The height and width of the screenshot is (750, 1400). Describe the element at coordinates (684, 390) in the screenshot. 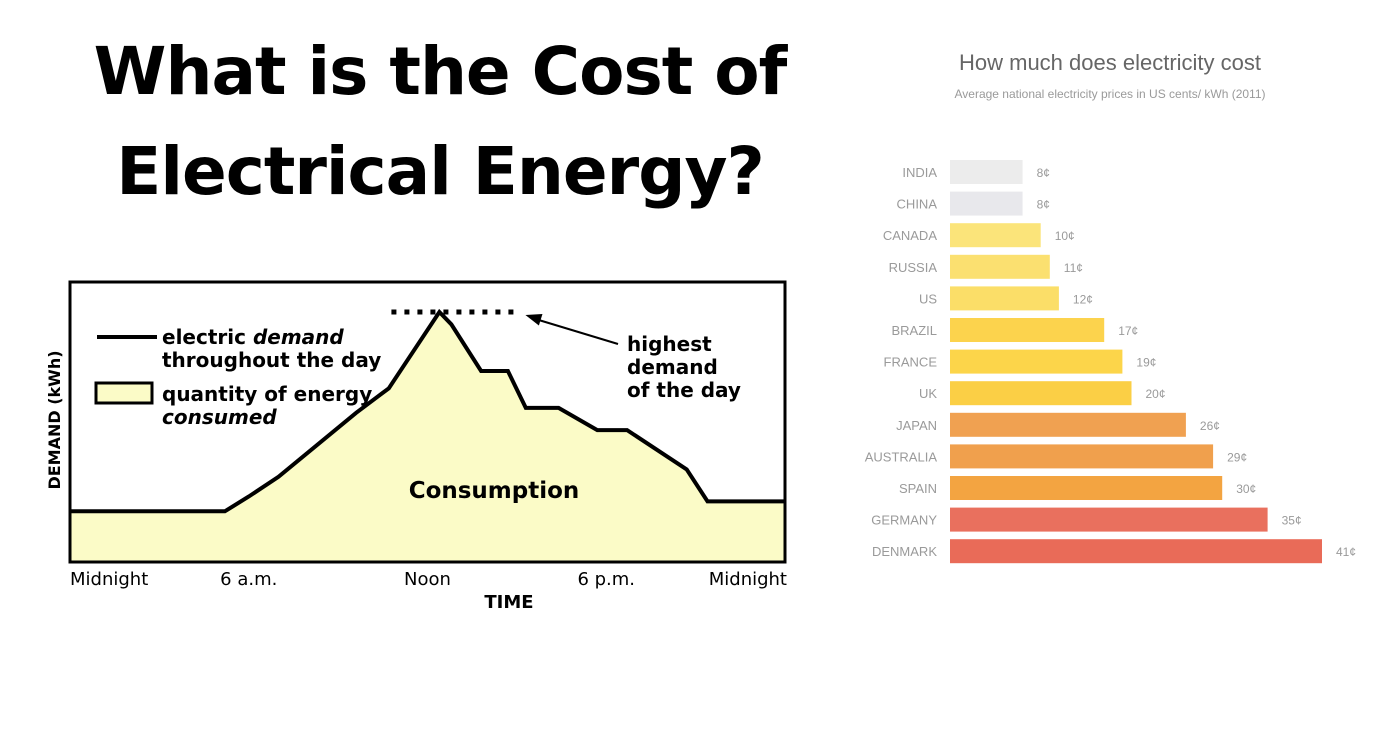

I see `peak-annotation-line-3: of the day` at that location.